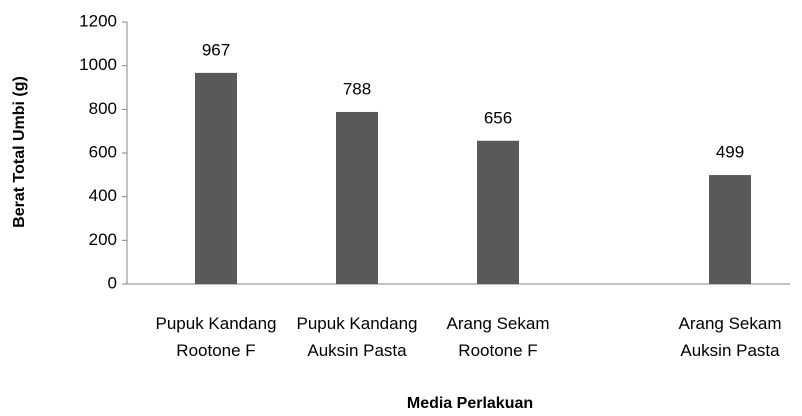  What do you see at coordinates (730, 152) in the screenshot?
I see `data-label: 499` at bounding box center [730, 152].